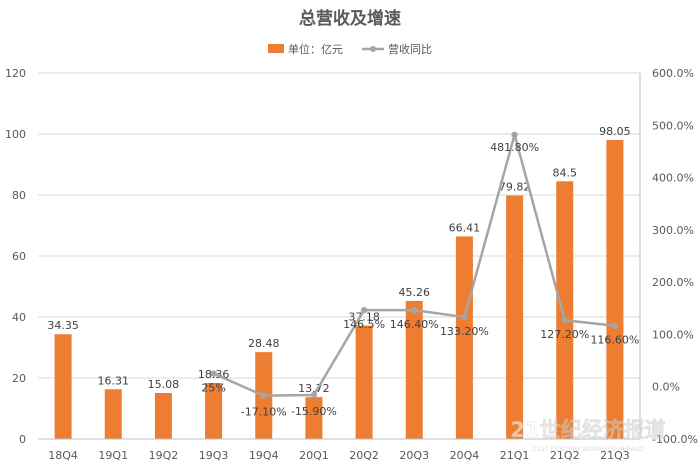 This screenshot has width=700, height=472. I want to click on left-tick-label: 60, so click(19, 256).